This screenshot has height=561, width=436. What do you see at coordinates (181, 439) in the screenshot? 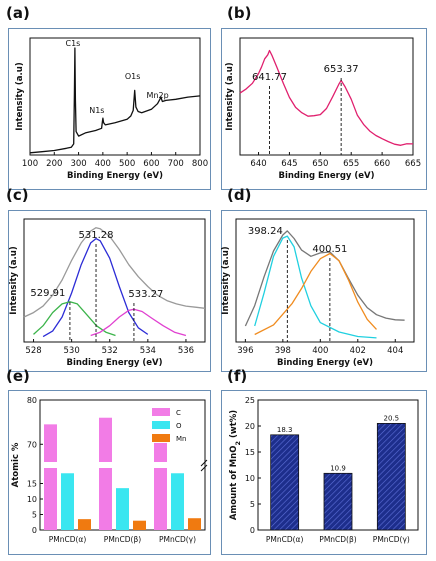
I see `legend-label-e-Mn: Mn` at bounding box center [181, 439].